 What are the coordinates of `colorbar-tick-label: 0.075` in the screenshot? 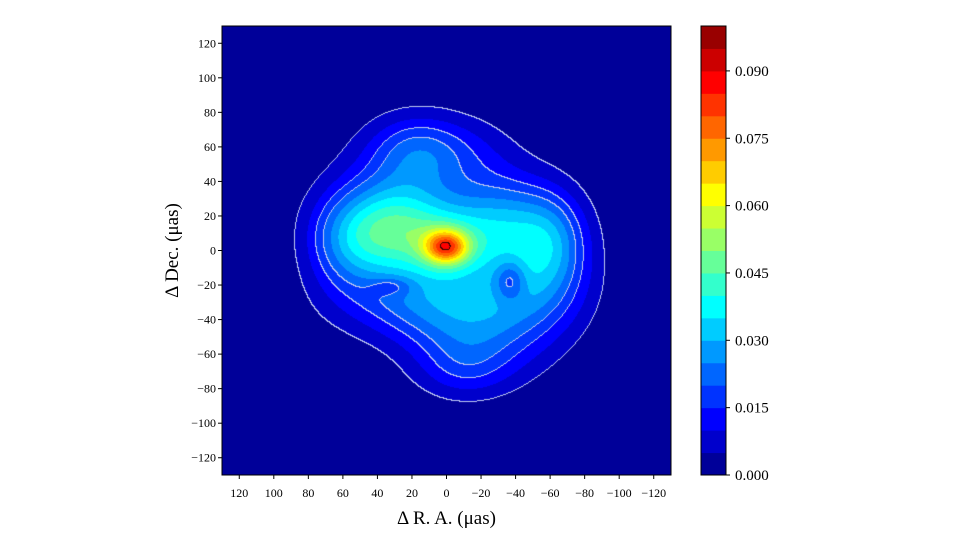 It's located at (752, 139).